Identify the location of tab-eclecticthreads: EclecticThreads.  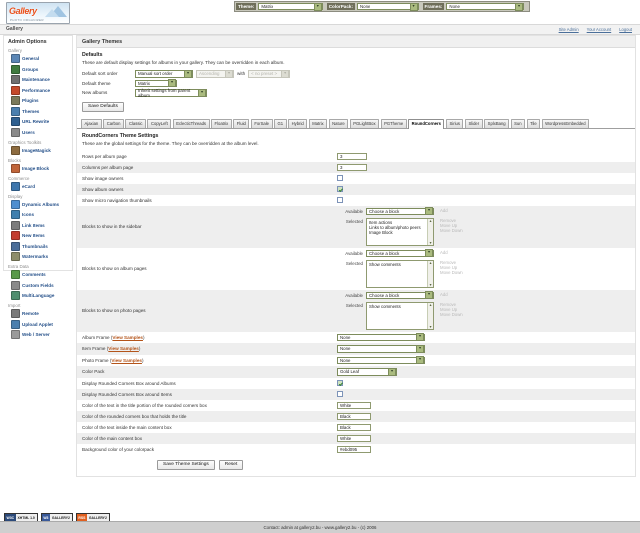
(191, 123).